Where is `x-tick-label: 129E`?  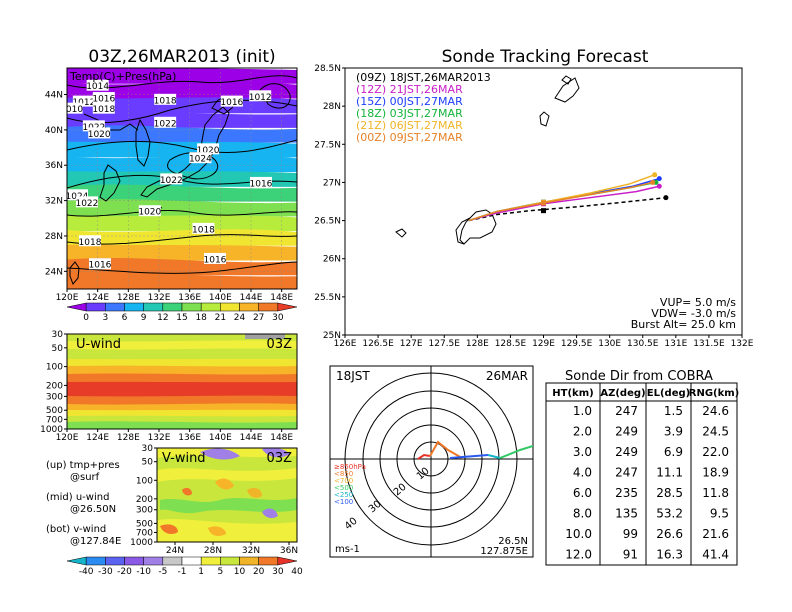
x-tick-label: 129E is located at coordinates (543, 344).